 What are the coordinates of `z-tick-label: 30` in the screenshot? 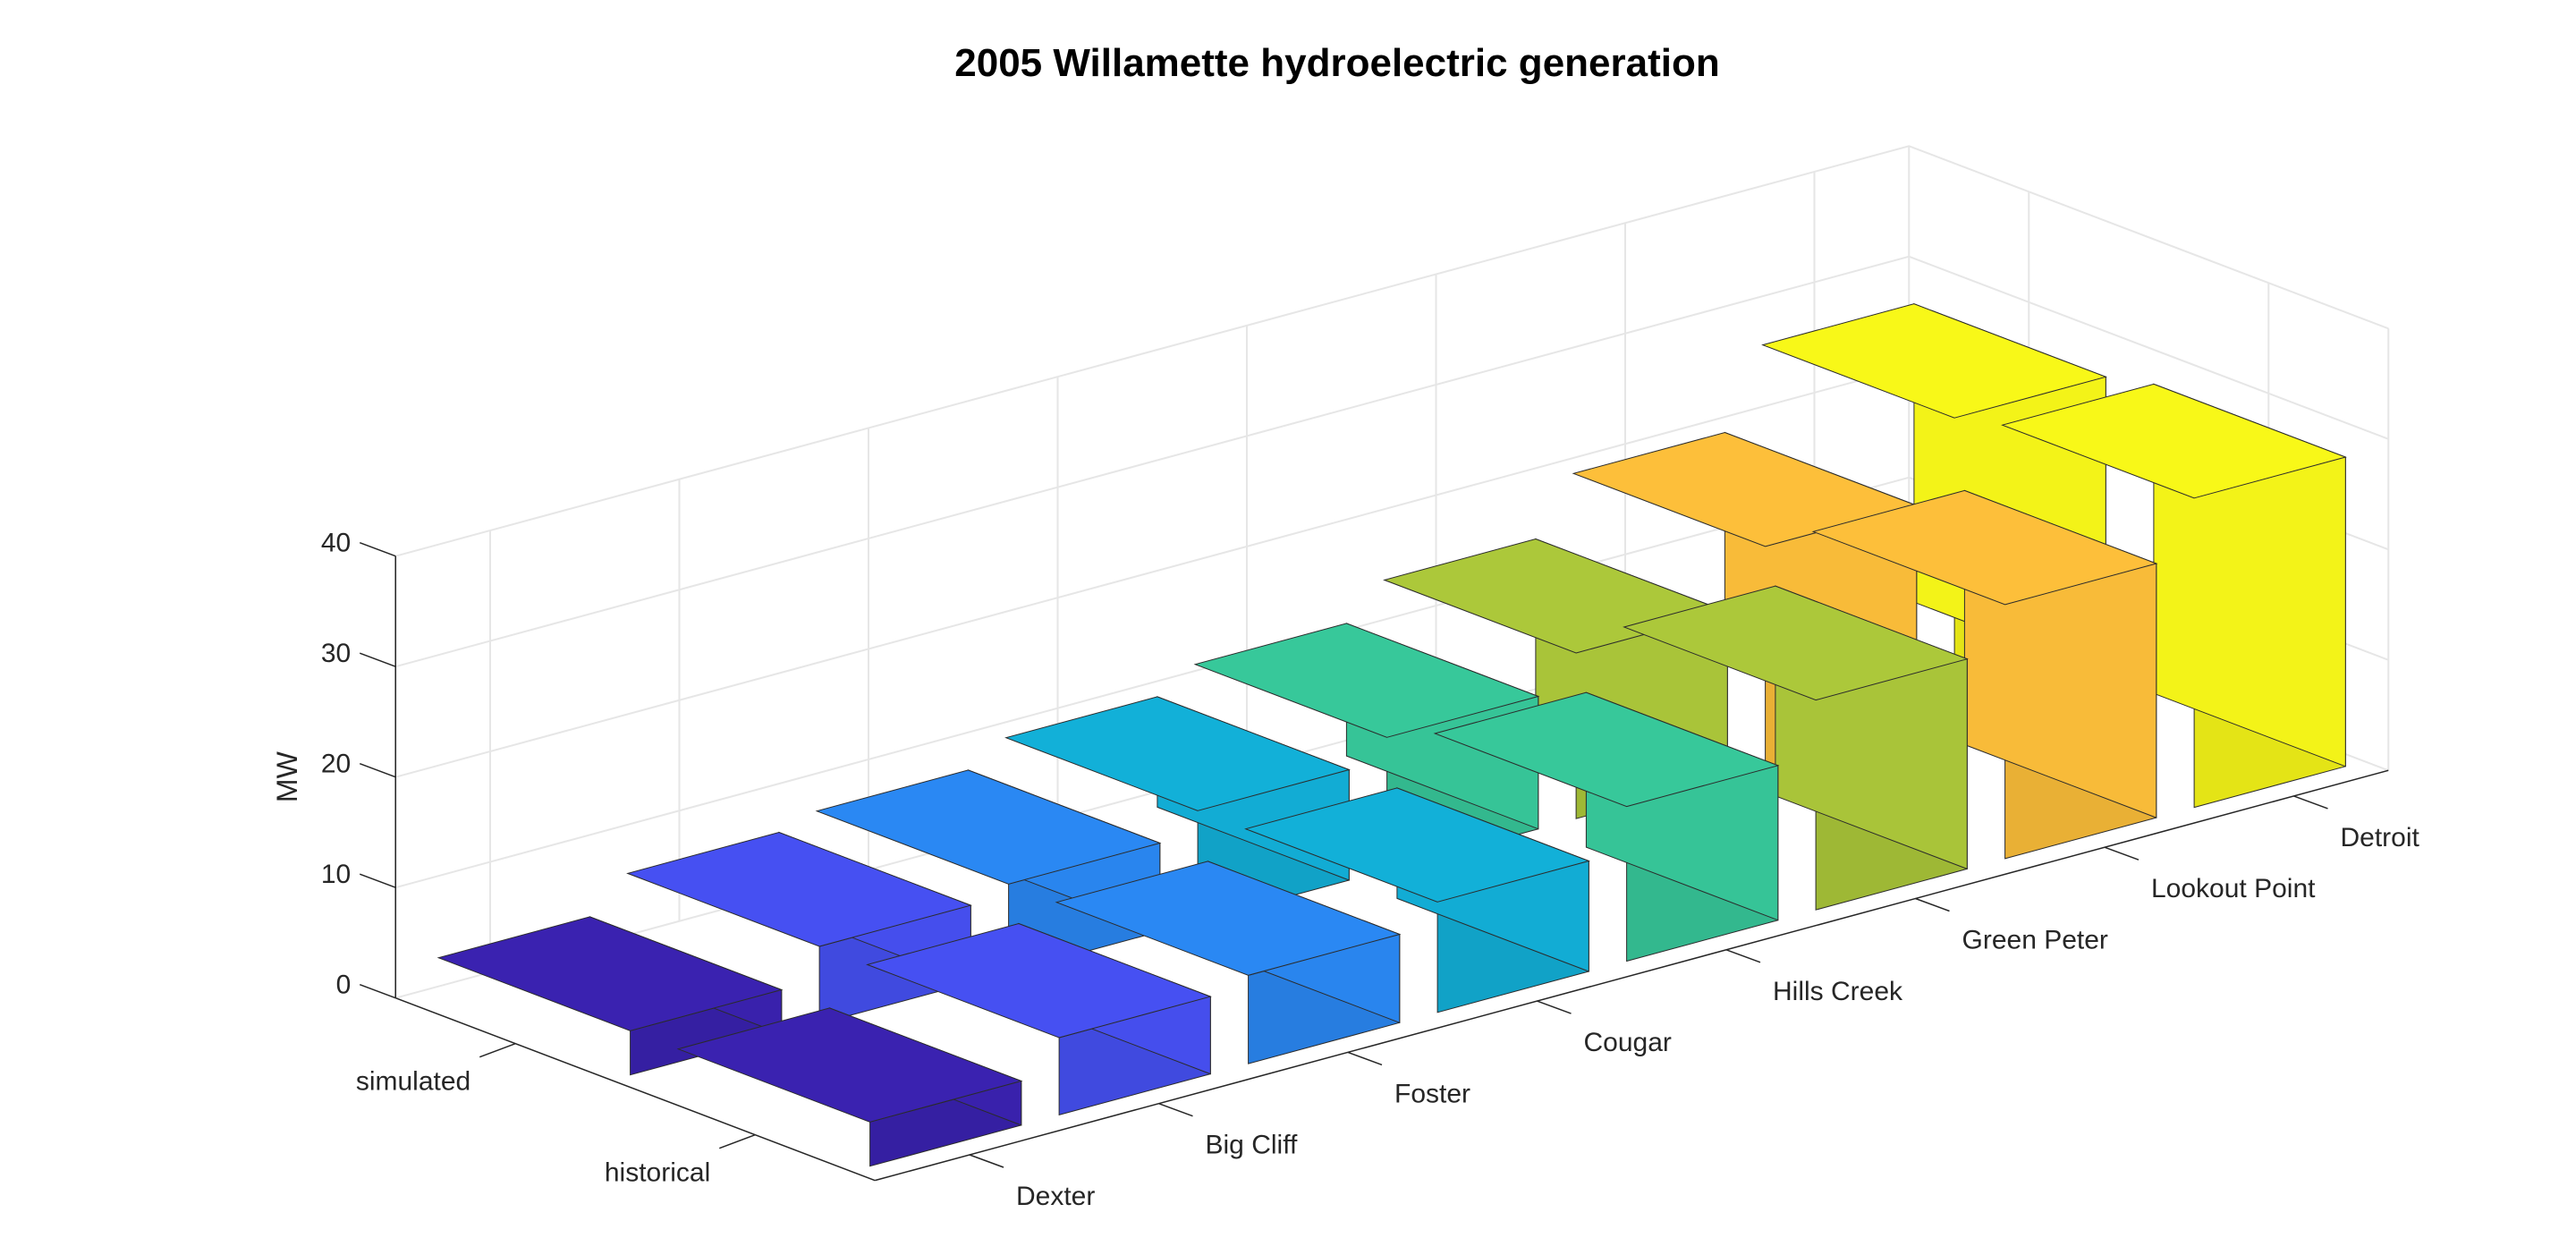 It's located at (336, 653).